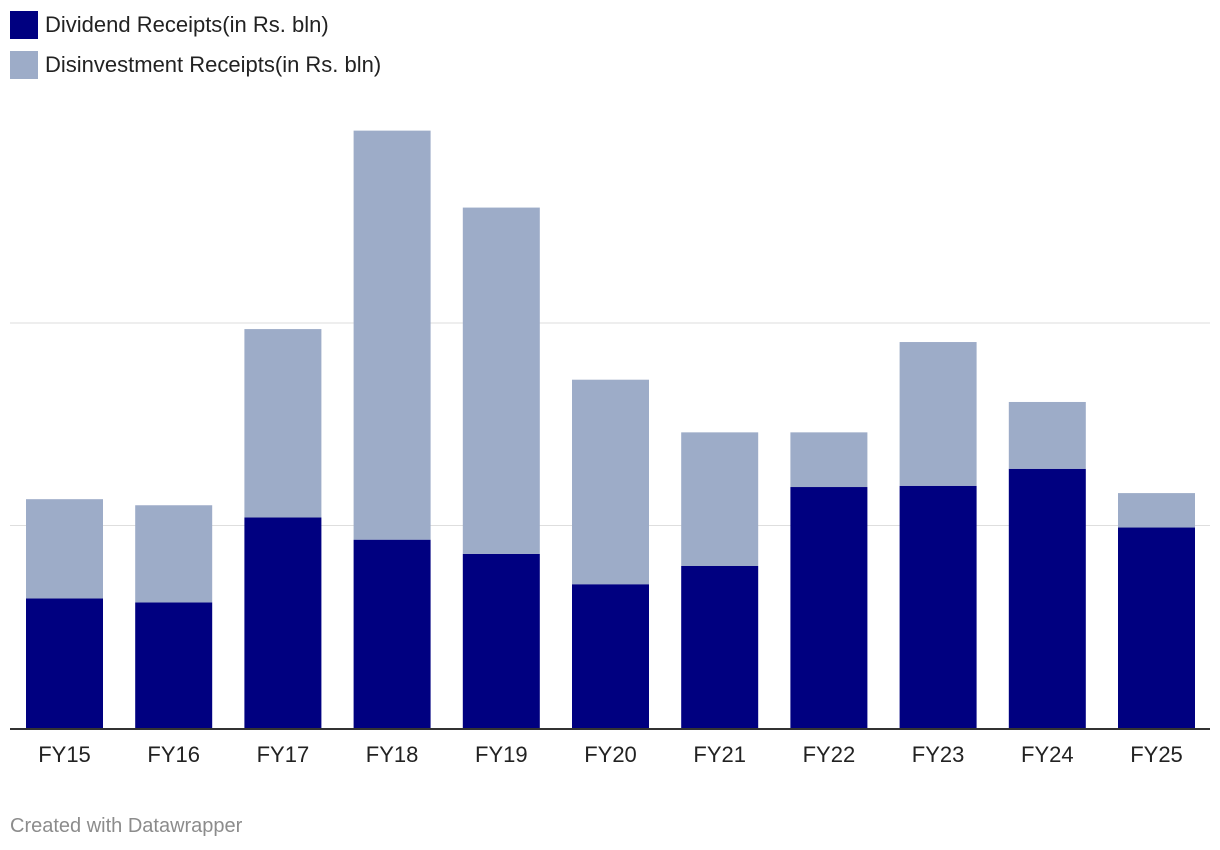  I want to click on bar-dividend-fy25, so click(1156, 627).